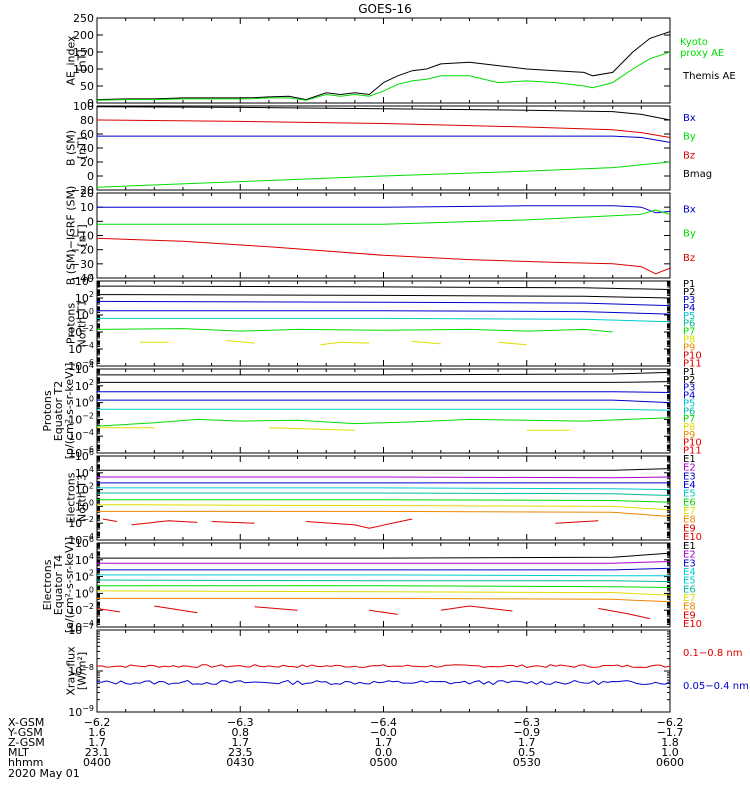 This screenshot has width=750, height=800. I want to click on row-label: MLT, so click(18, 752).